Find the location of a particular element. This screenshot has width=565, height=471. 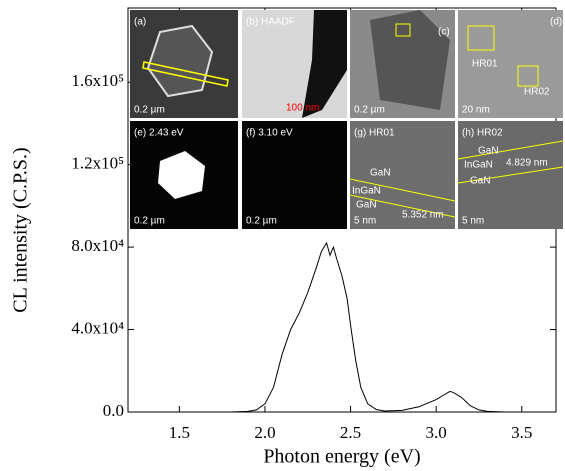

bright-spot is located at coordinates (181, 175).